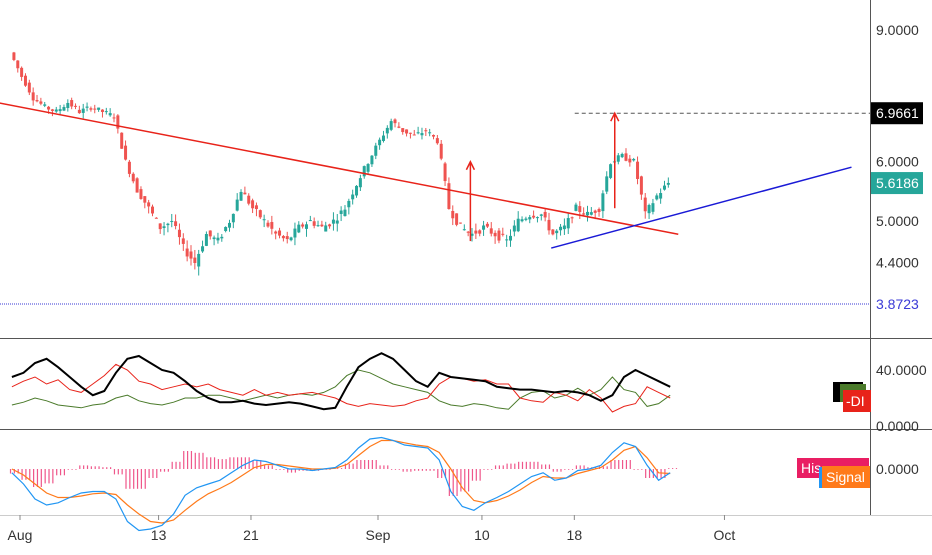 This screenshot has height=555, width=932. I want to click on time-tick-label: 21, so click(251, 535).